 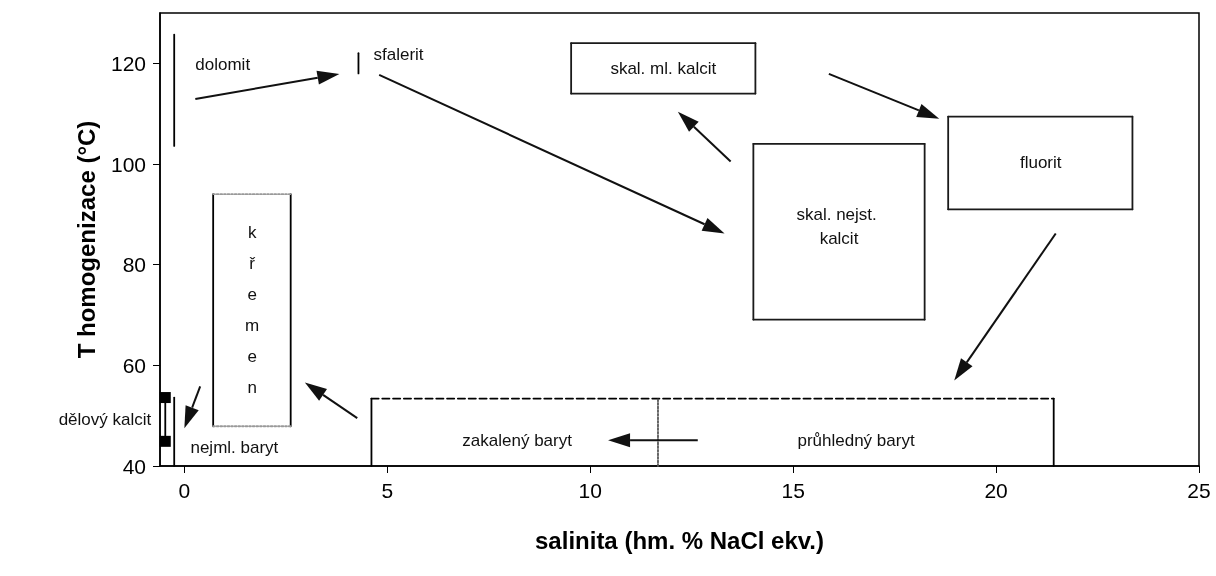 What do you see at coordinates (398, 54) in the screenshot?
I see `annotation: sfalerit` at bounding box center [398, 54].